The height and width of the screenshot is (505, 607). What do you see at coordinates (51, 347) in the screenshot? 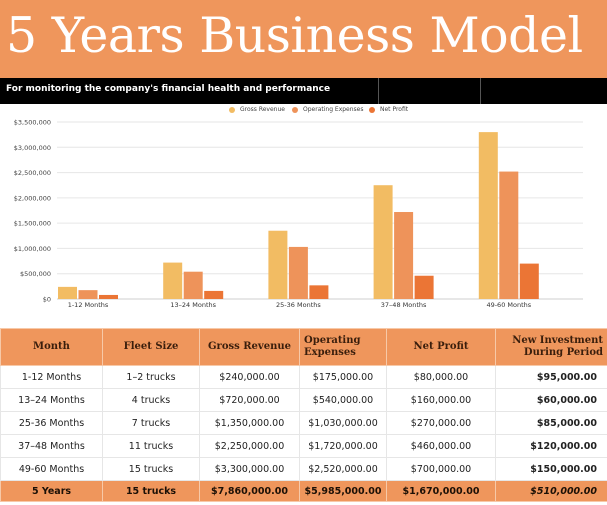
I see `header-month: Month` at bounding box center [51, 347].